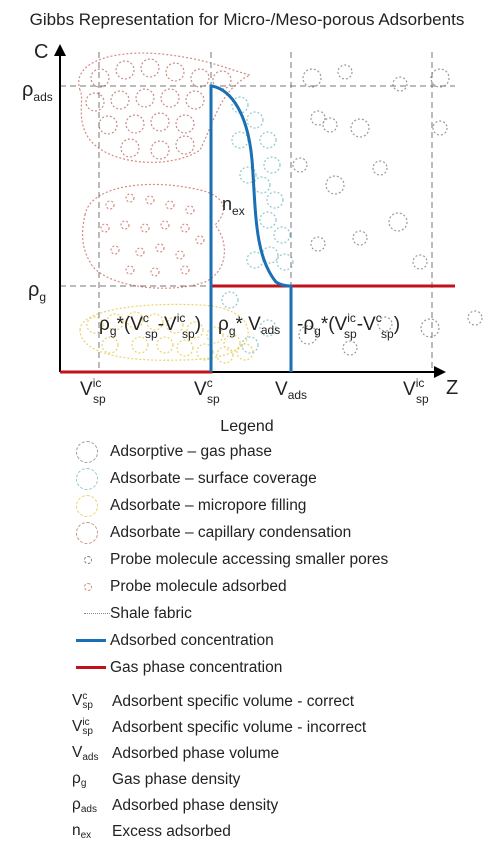  What do you see at coordinates (79, 779) in the screenshot?
I see `legend-symbol: ρ g` at bounding box center [79, 779].